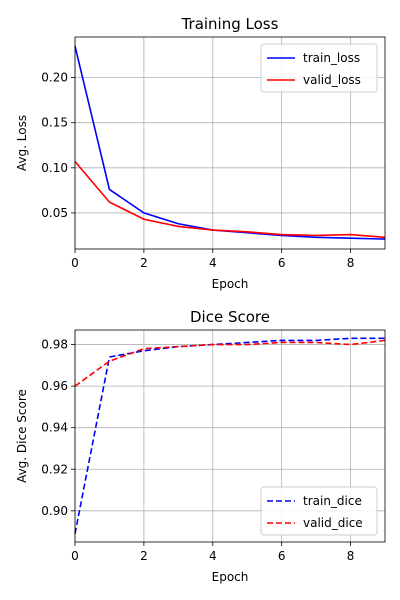  What do you see at coordinates (22, 436) in the screenshot?
I see `y-axis-label: Avg. Dice Score` at bounding box center [22, 436].